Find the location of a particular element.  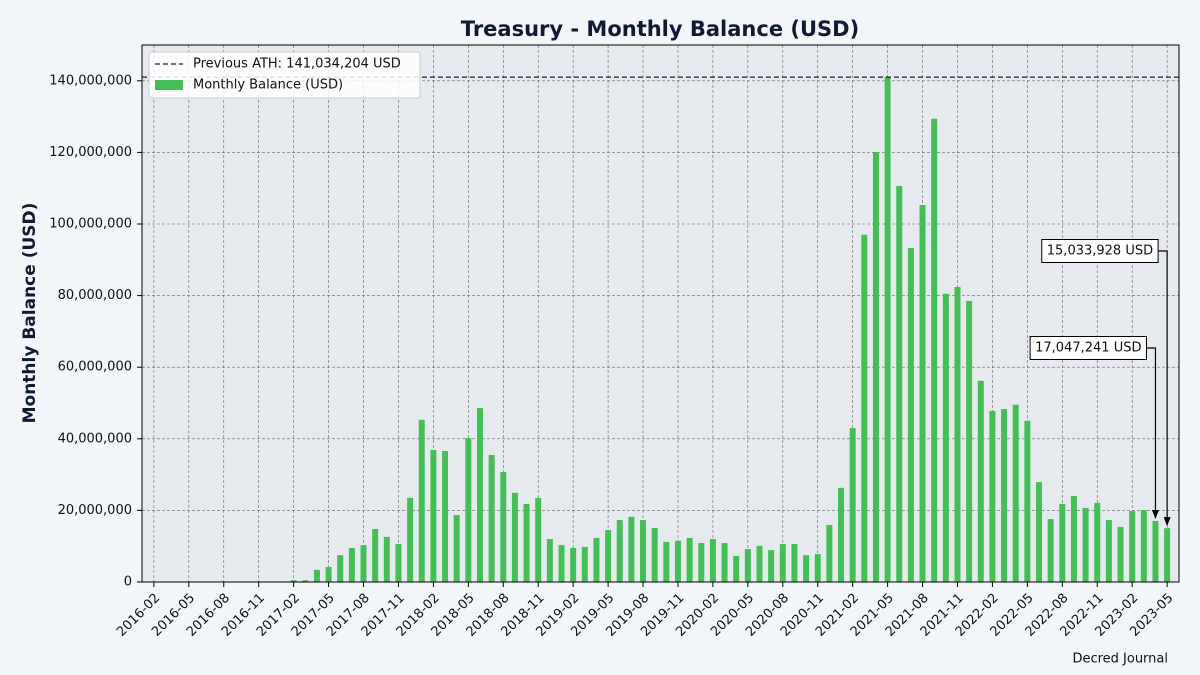

y-tick-label: 100,000,000 is located at coordinates (90, 224).